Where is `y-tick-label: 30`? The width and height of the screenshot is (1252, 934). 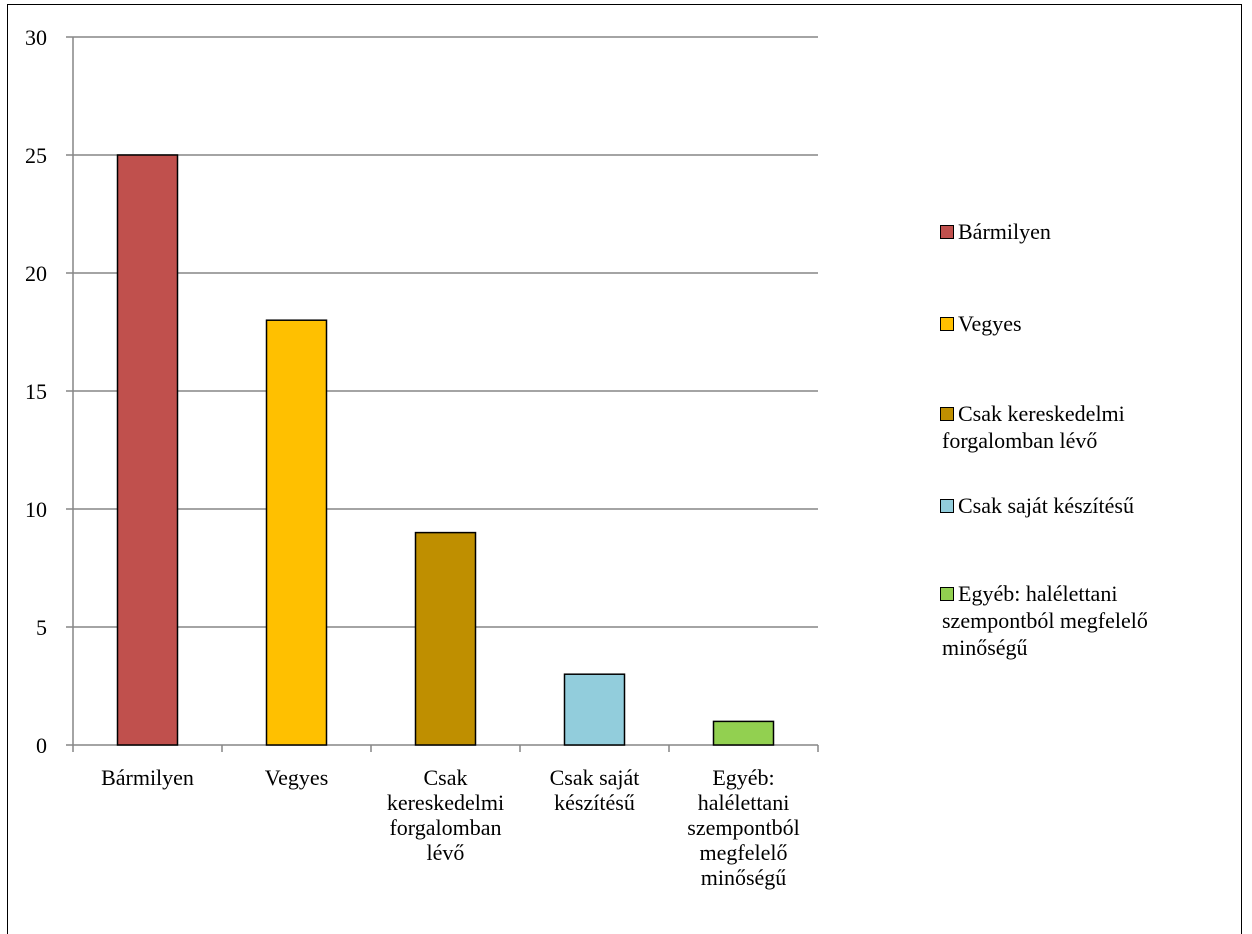
y-tick-label: 30 is located at coordinates (36, 37).